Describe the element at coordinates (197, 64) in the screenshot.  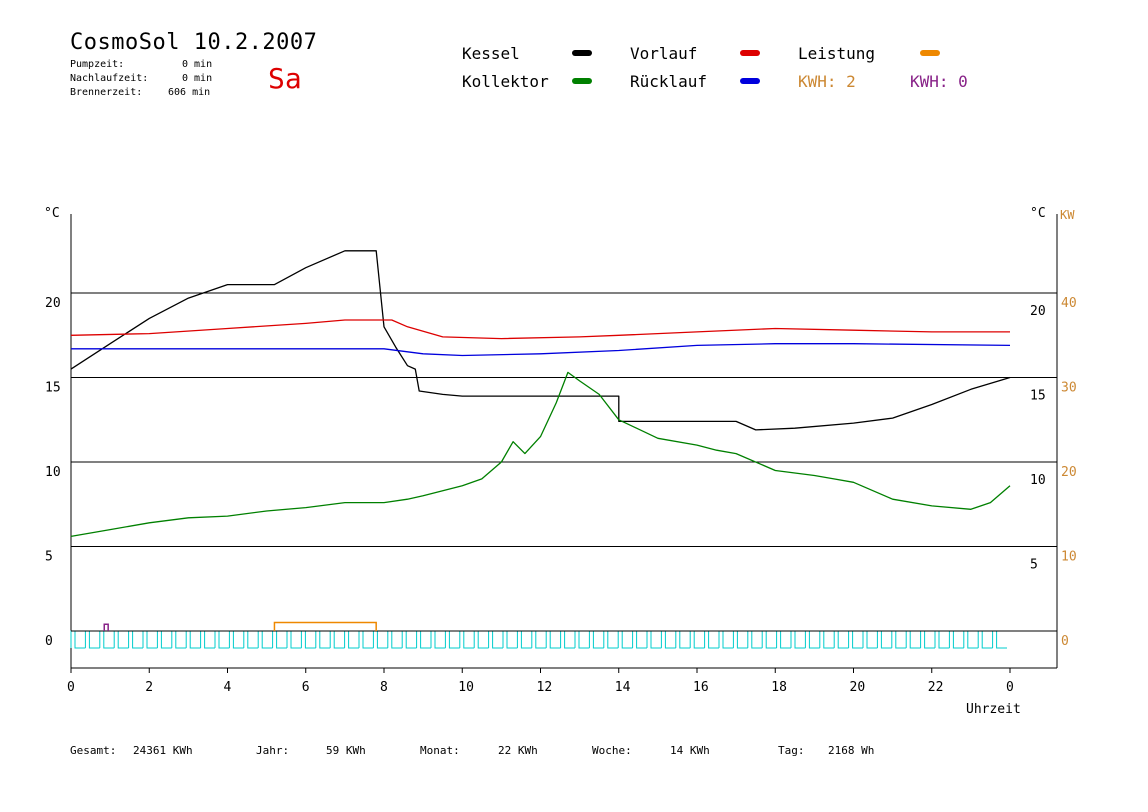
I see `pumpzeit-value: 0 min` at that location.